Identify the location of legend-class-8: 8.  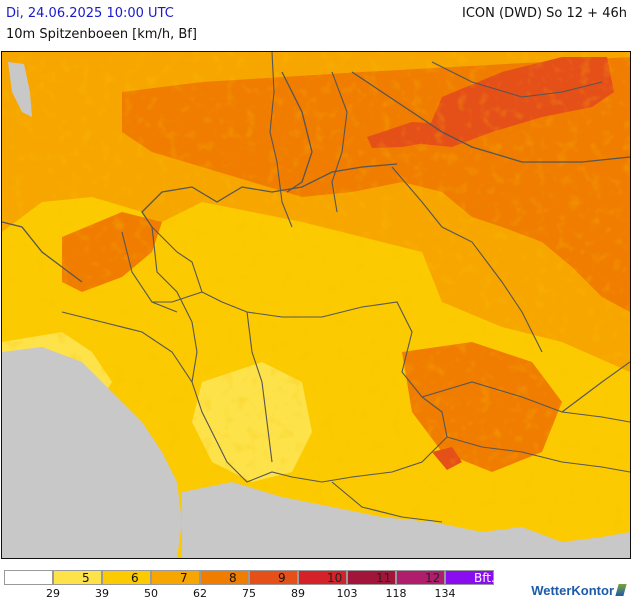
(224, 577).